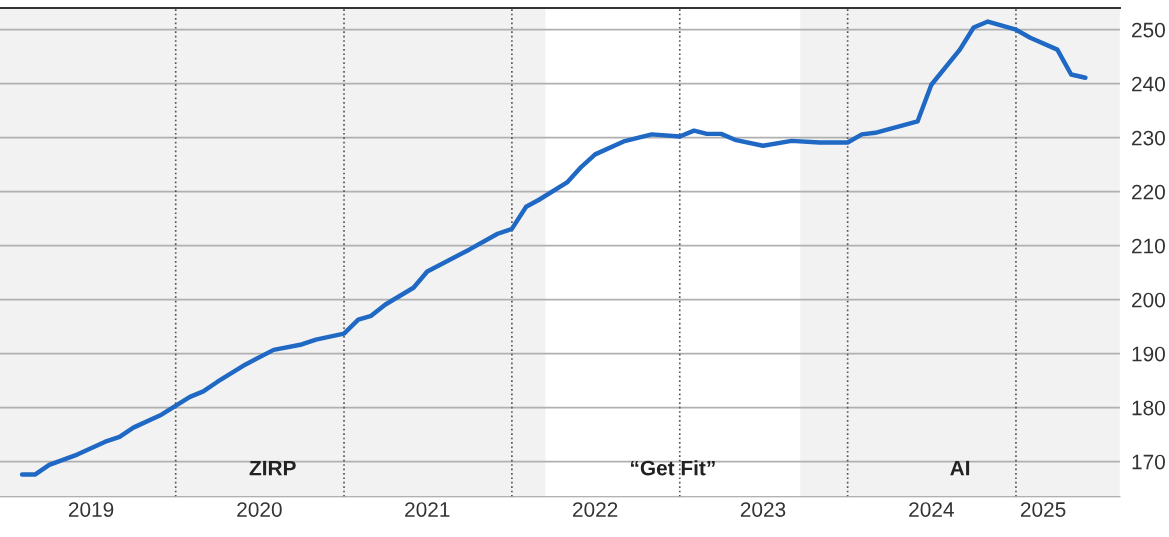 The height and width of the screenshot is (537, 1169). Describe the element at coordinates (763, 509) in the screenshot. I see `x-tick-label: 2023` at that location.